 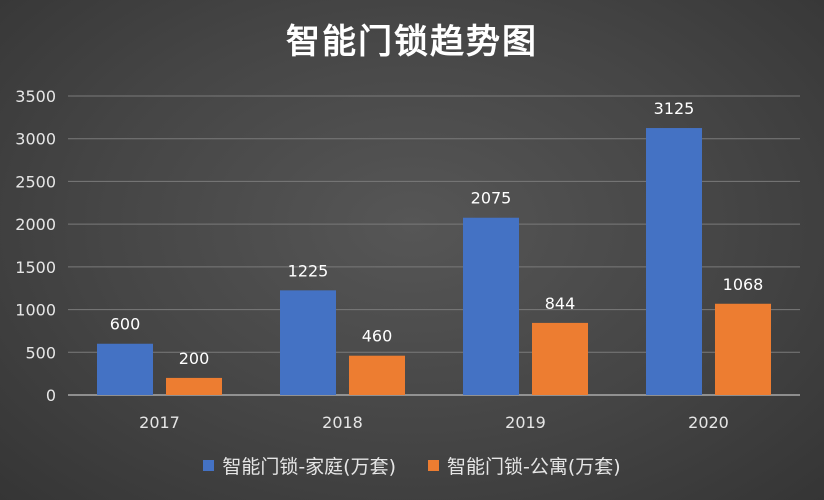 What do you see at coordinates (491, 198) in the screenshot?
I see `data-label-home: 2075` at bounding box center [491, 198].